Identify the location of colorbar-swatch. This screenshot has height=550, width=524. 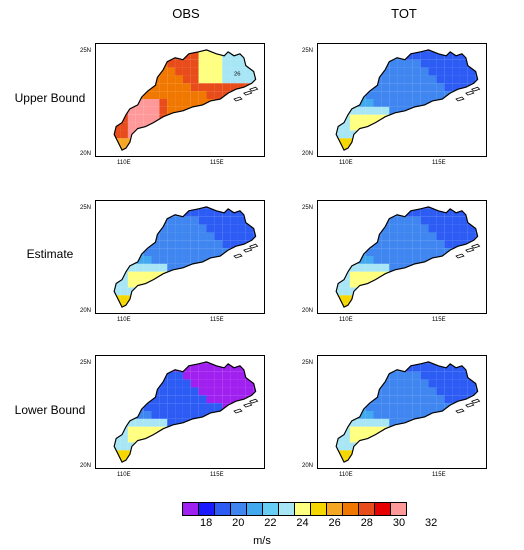
(287, 509).